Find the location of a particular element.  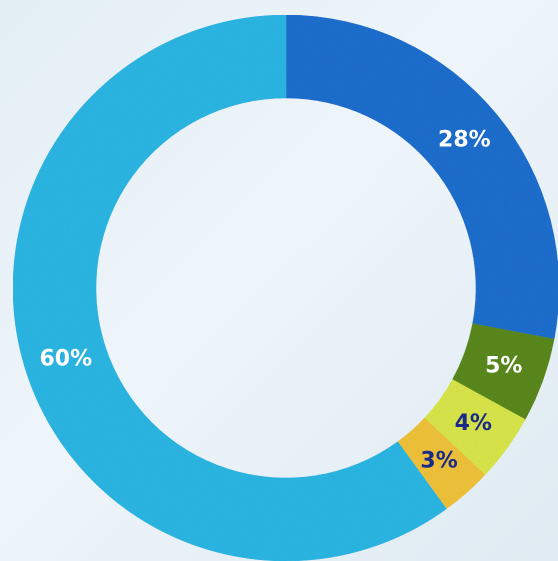

slice-label-4: 60% is located at coordinates (65, 359).